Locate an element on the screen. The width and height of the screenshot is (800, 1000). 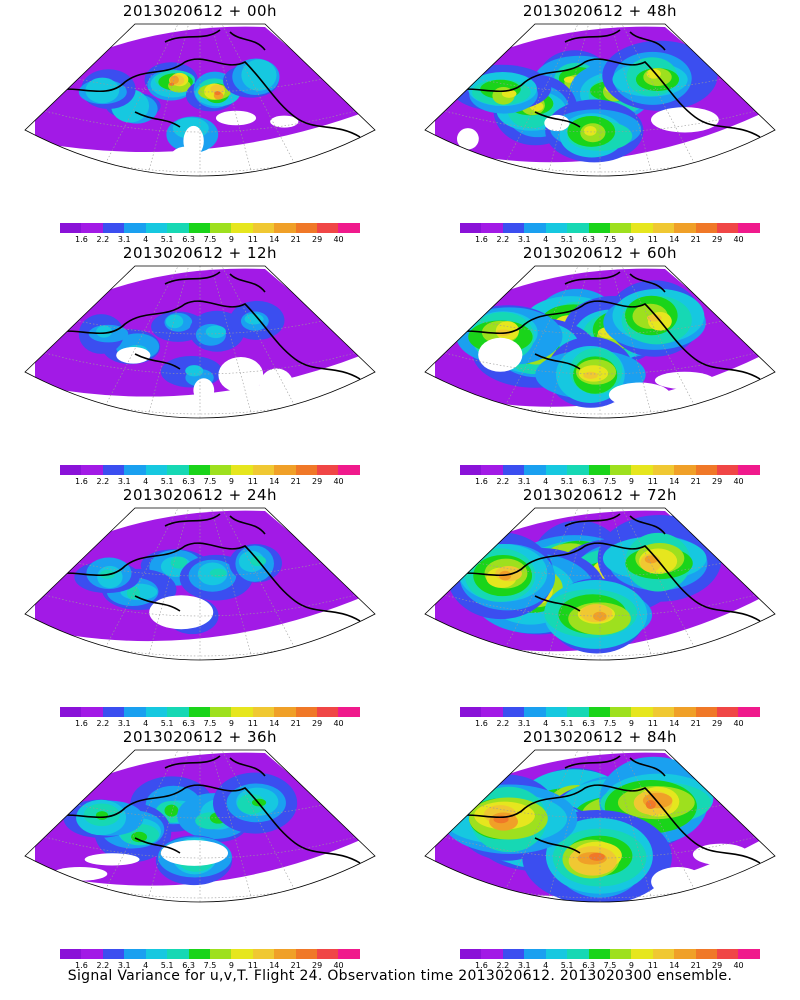
coastline is located at coordinates (602, 567).